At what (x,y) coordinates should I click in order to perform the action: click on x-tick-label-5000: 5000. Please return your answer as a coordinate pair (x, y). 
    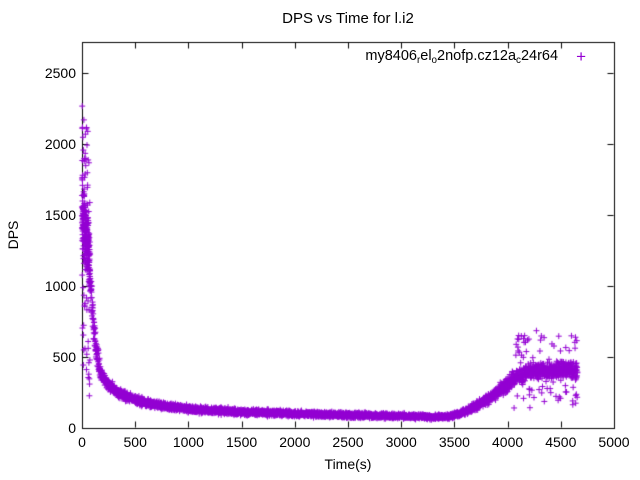
    Looking at the image, I should click on (614, 442).